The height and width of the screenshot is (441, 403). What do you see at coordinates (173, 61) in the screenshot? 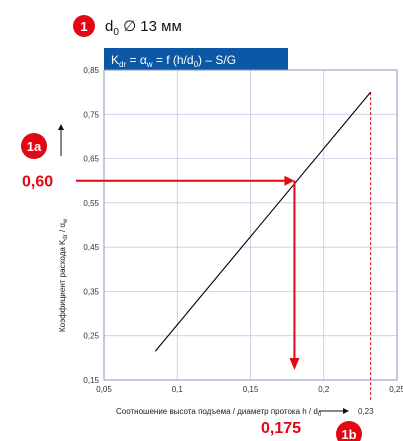
I see `chart-title: Kdr = αw = f (h/d0) – S/G` at bounding box center [173, 61].